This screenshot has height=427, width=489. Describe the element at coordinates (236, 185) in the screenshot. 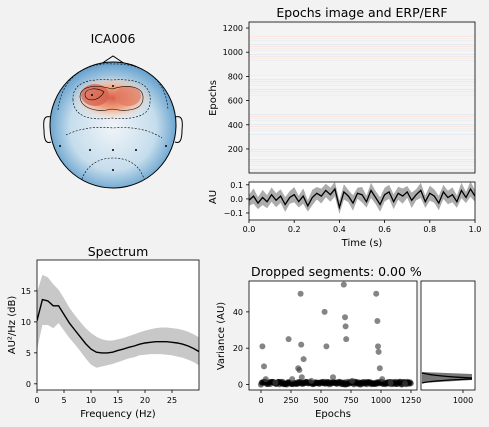

I see `erp-ytick-label: 0.1` at that location.